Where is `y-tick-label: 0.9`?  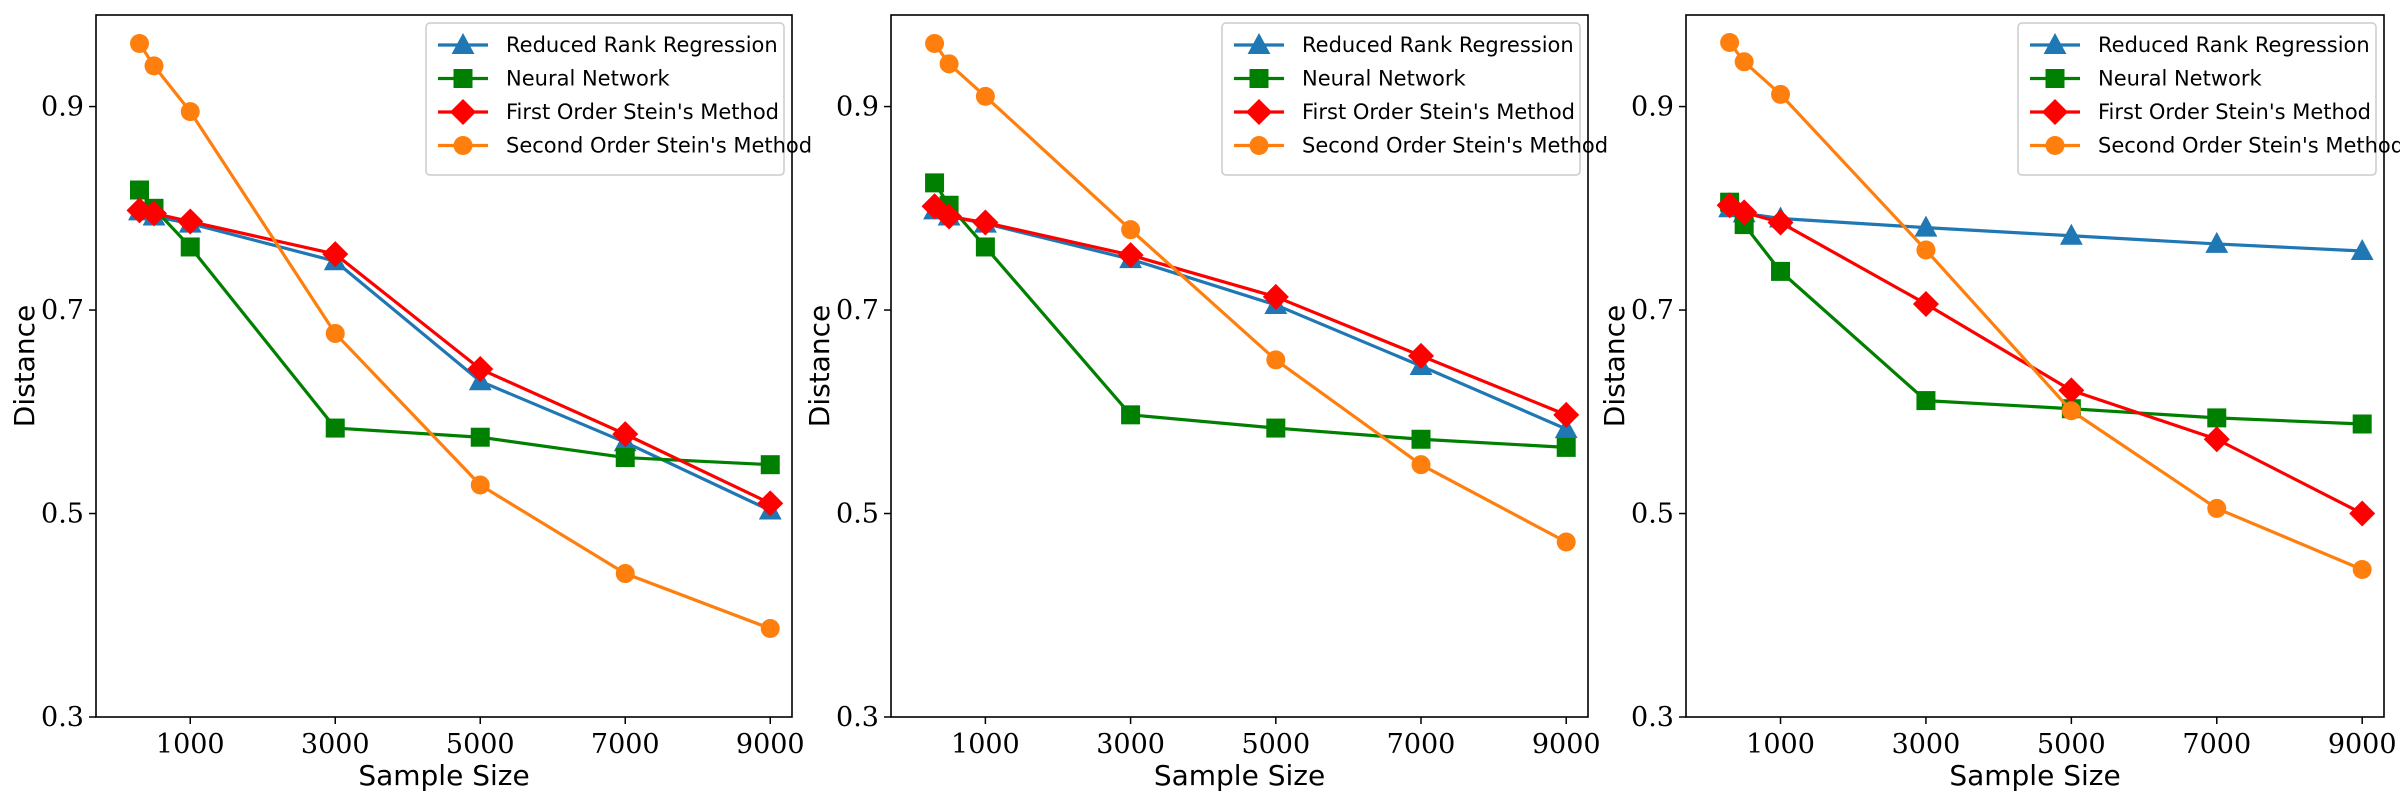
y-tick-label: 0.9 is located at coordinates (1652, 107).